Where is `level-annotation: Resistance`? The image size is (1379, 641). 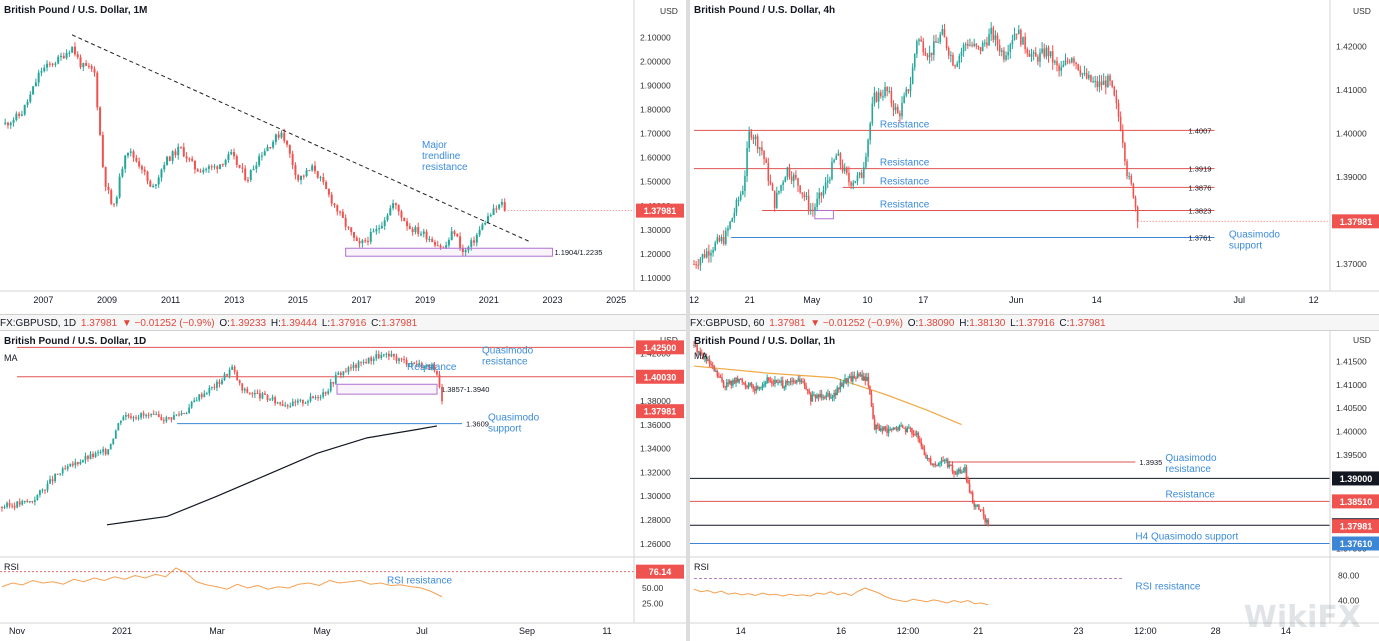
level-annotation: Resistance is located at coordinates (432, 367).